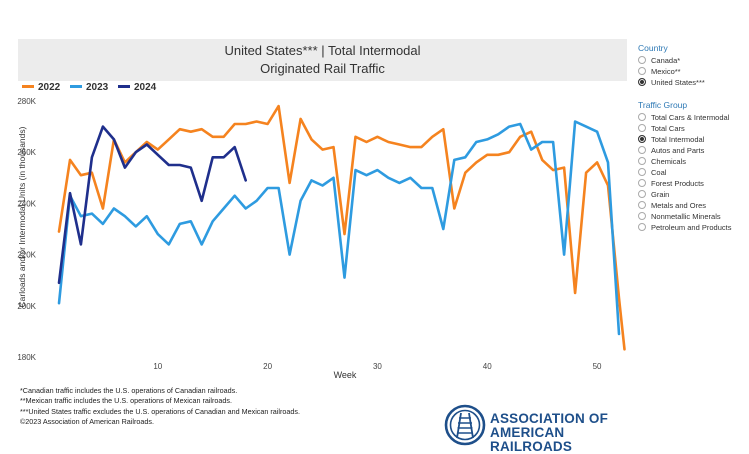 This screenshot has width=749, height=454. Describe the element at coordinates (26, 306) in the screenshot. I see `y-tick-label: 200K` at that location.